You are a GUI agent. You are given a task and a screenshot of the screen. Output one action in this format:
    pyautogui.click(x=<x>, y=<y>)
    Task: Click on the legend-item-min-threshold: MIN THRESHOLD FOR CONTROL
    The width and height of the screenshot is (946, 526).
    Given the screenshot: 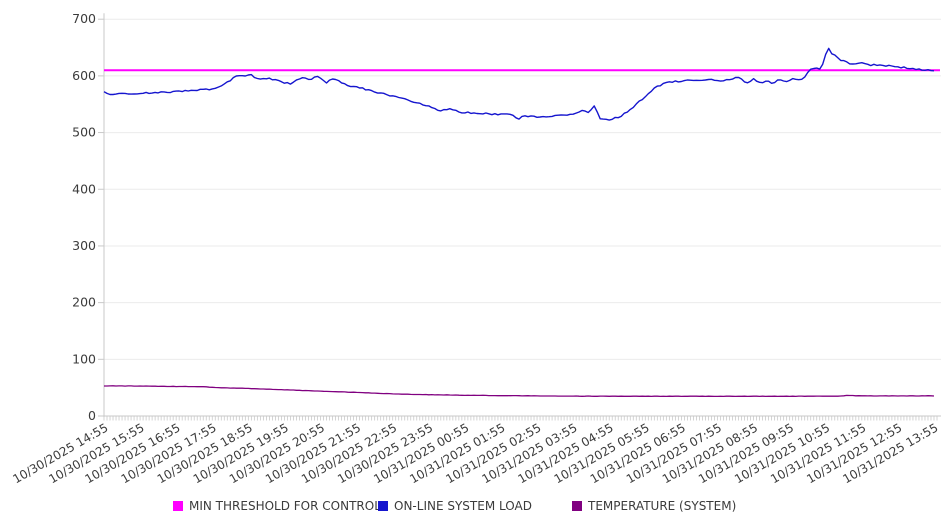 What is the action you would take?
    pyautogui.click(x=277, y=506)
    